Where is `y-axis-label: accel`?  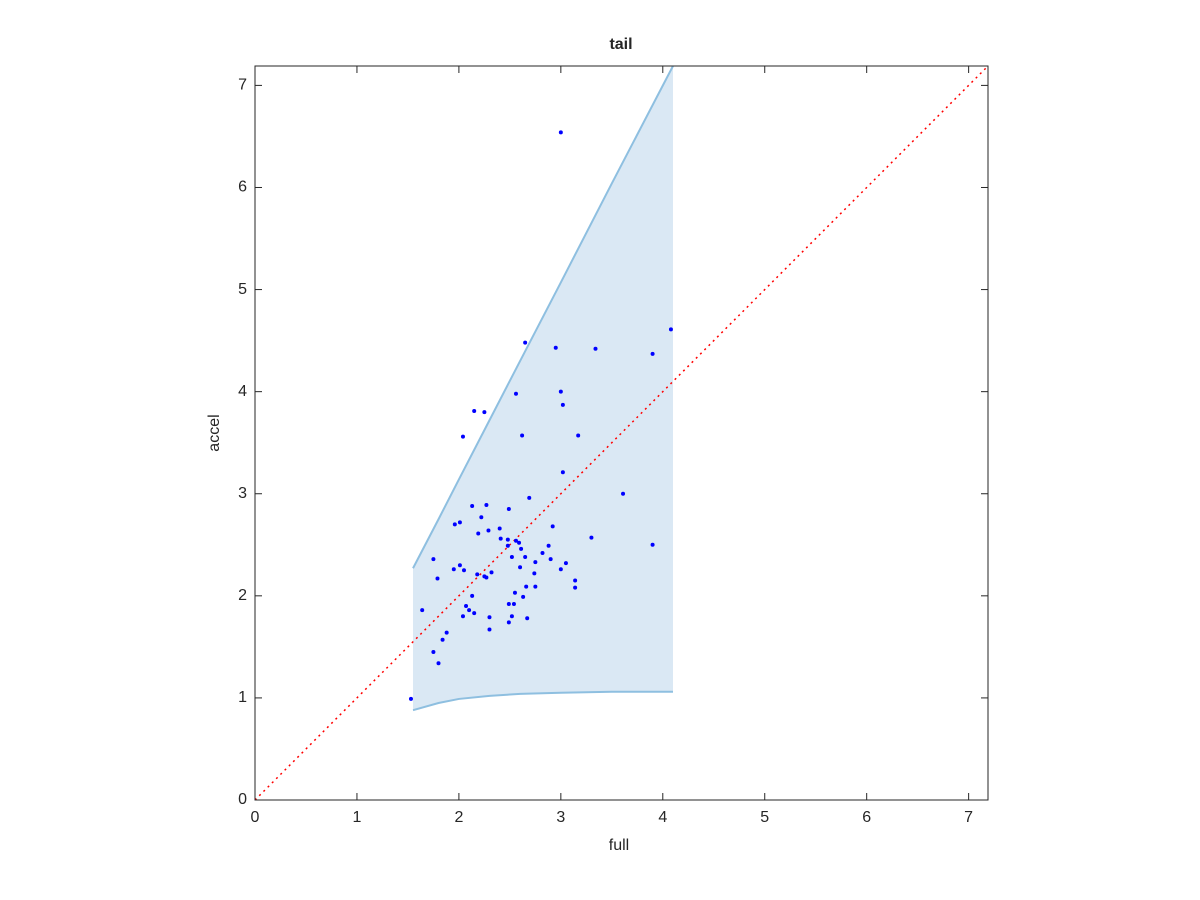
y-axis-label: accel is located at coordinates (214, 432).